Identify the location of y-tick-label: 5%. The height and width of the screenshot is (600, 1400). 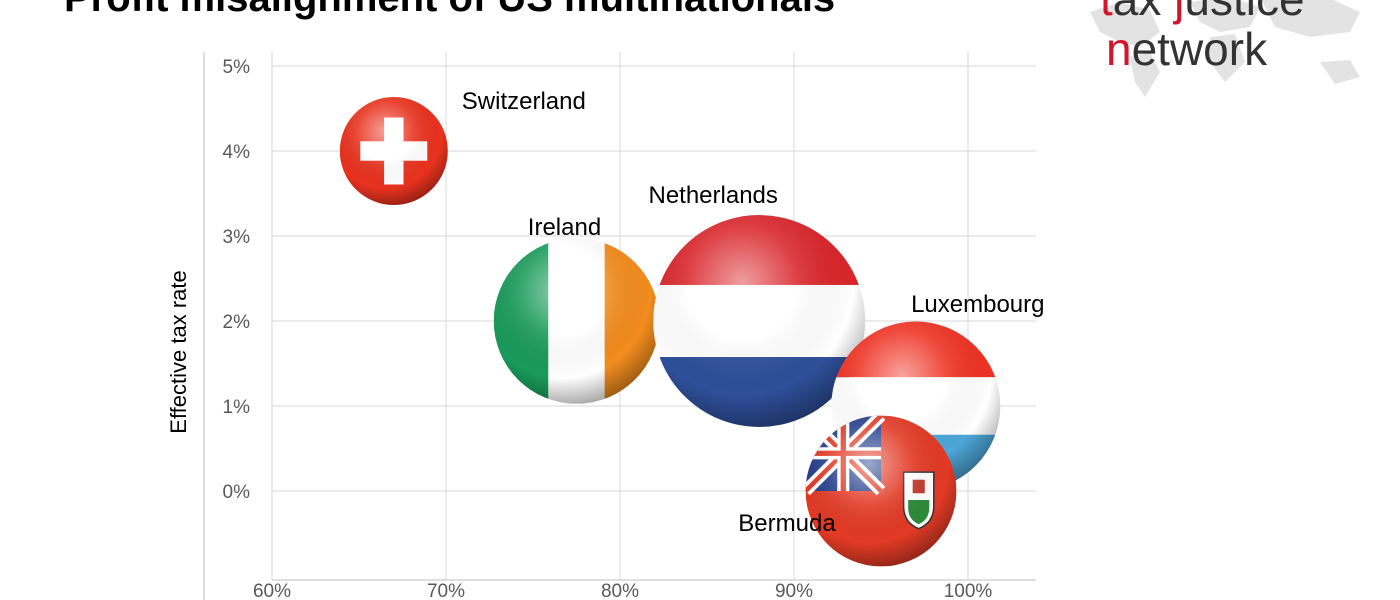
(237, 67).